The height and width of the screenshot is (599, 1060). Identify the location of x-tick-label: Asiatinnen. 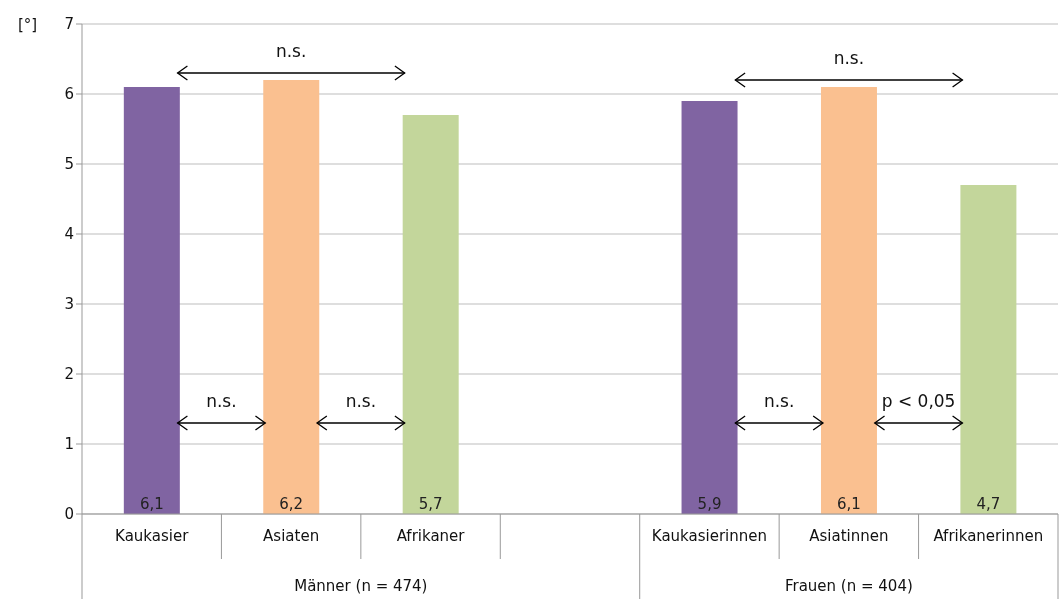
(849, 535).